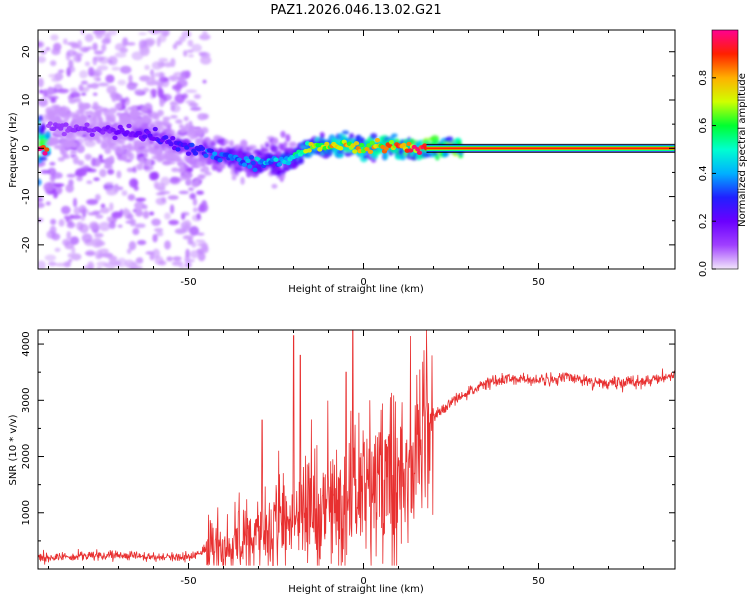  I want to click on spectrogram-ytick-label: 10, so click(26, 100).